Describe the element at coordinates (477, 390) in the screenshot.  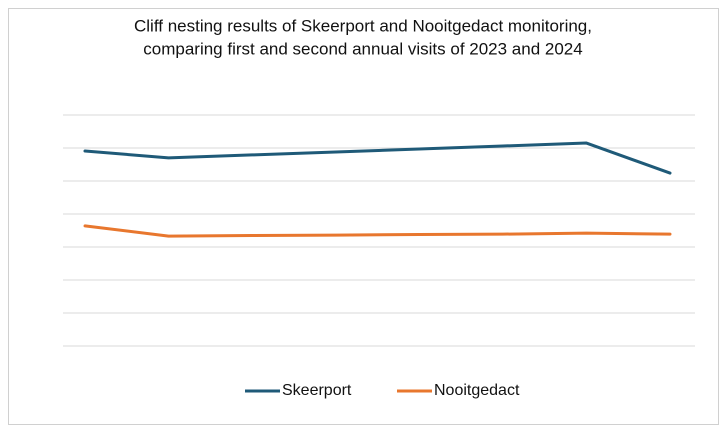
I see `legend-label: Nooitgedact` at that location.